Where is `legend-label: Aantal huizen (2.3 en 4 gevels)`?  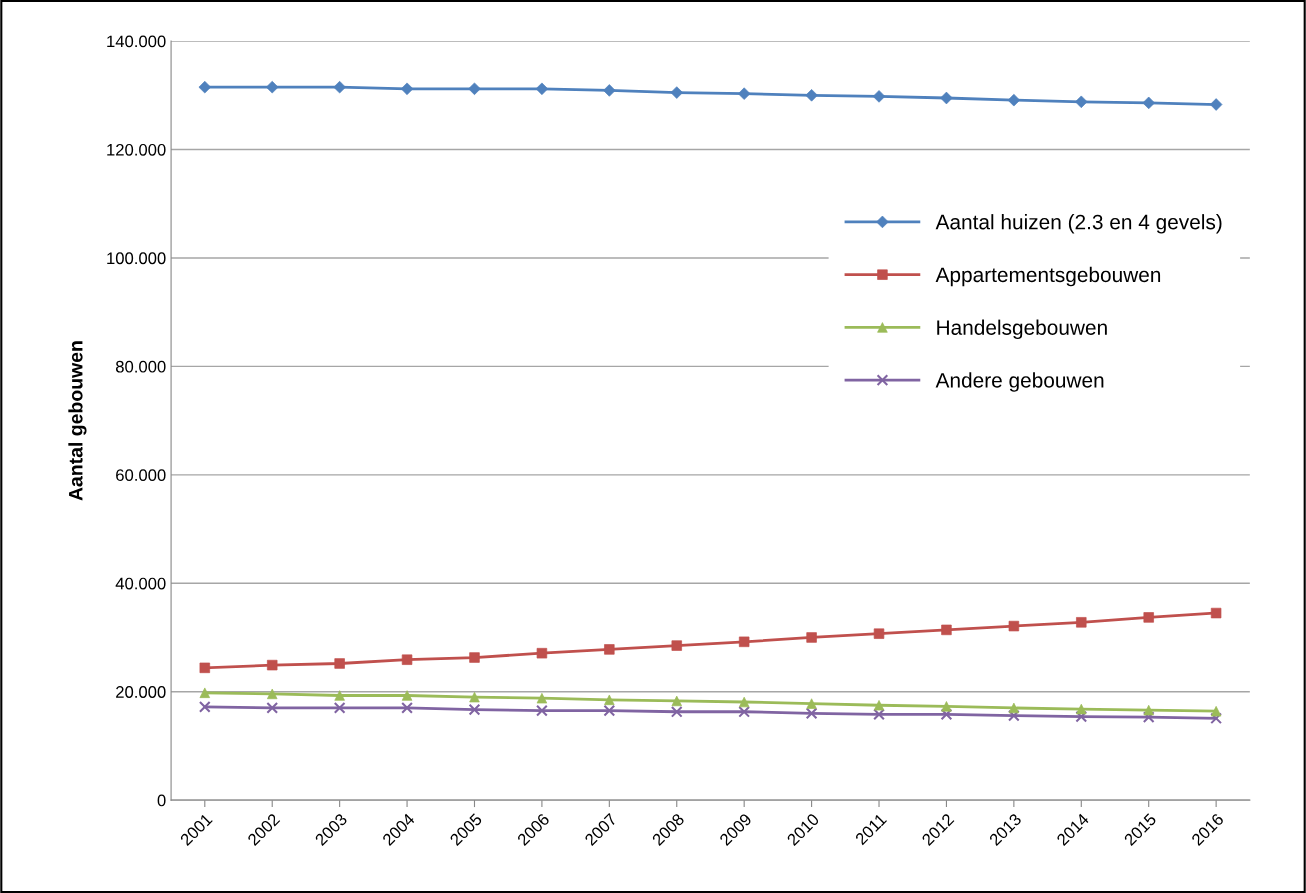
legend-label: Aantal huizen (2.3 en 4 gevels) is located at coordinates (1078, 224).